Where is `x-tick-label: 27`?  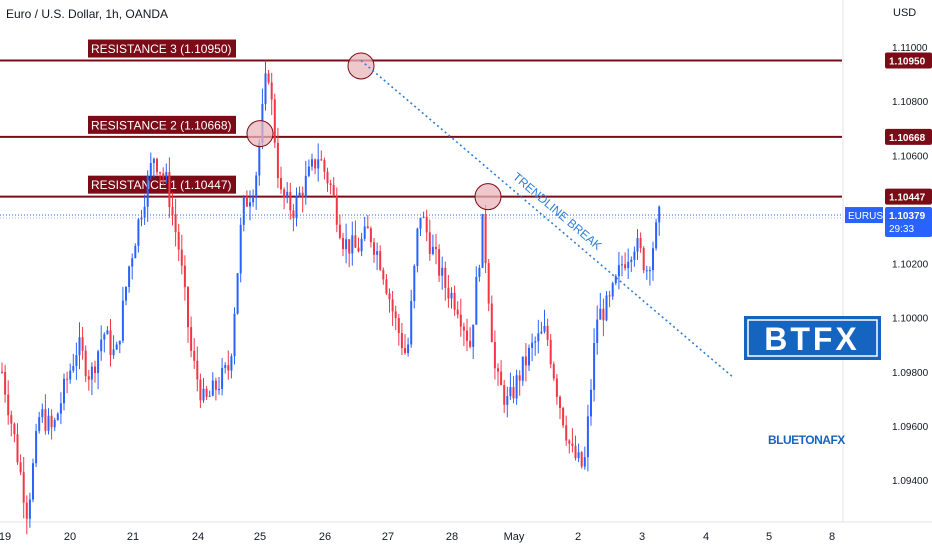
x-tick-label: 27 is located at coordinates (388, 537).